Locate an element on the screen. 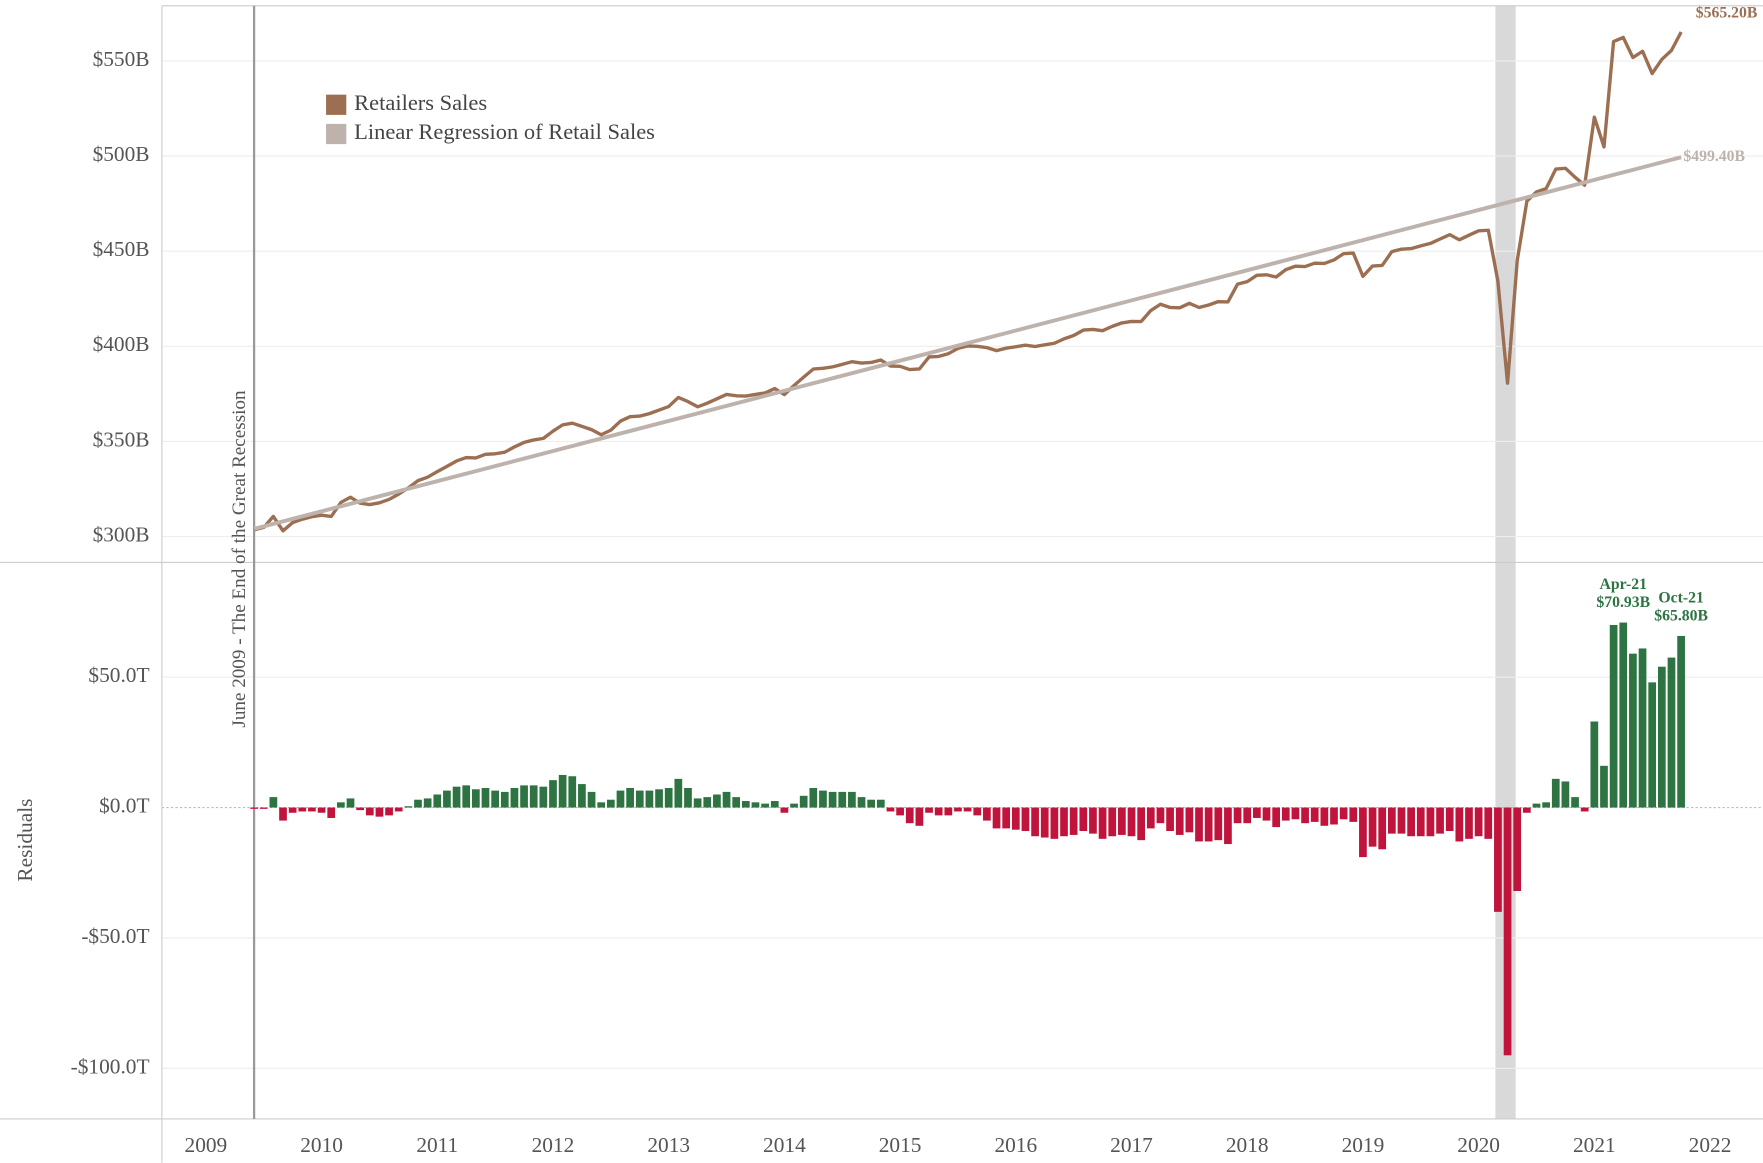  x-tick-label: 2020 is located at coordinates (1478, 1145).